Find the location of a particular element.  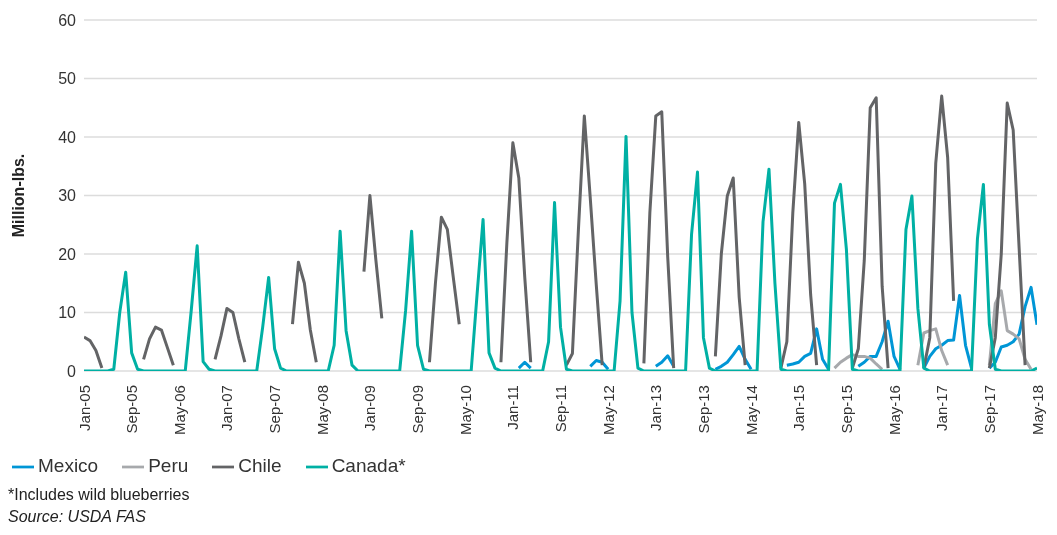

x-tick-label: May-14 is located at coordinates (751, 410).